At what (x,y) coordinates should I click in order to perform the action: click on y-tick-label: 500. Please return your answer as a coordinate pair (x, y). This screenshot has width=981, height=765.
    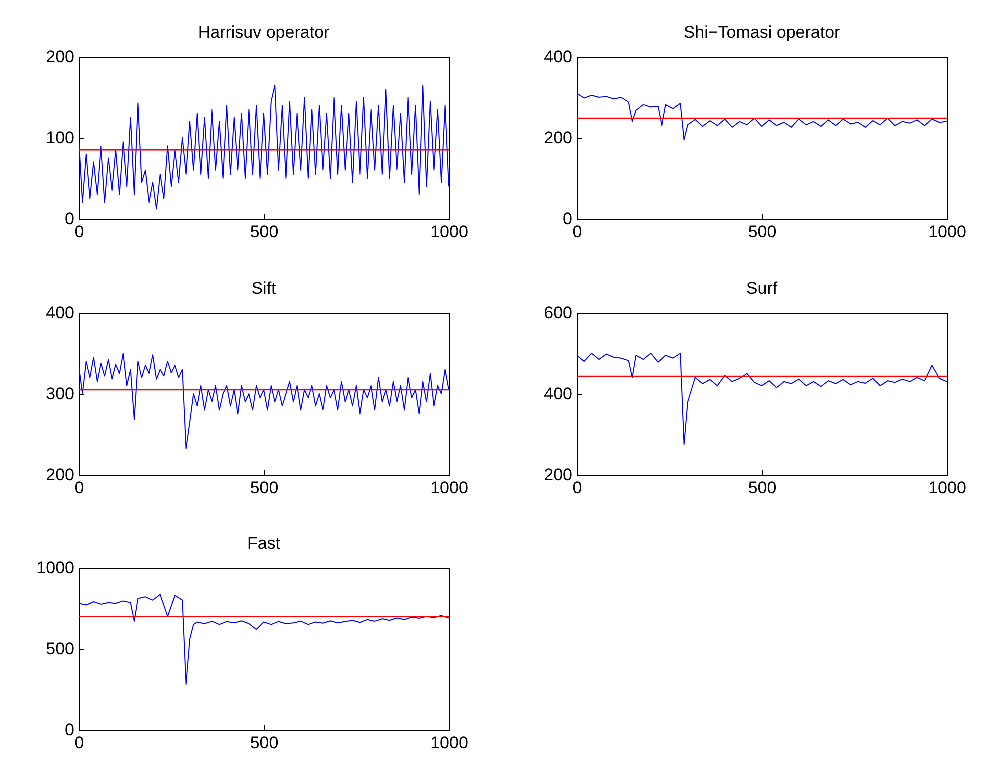
    Looking at the image, I should click on (60, 649).